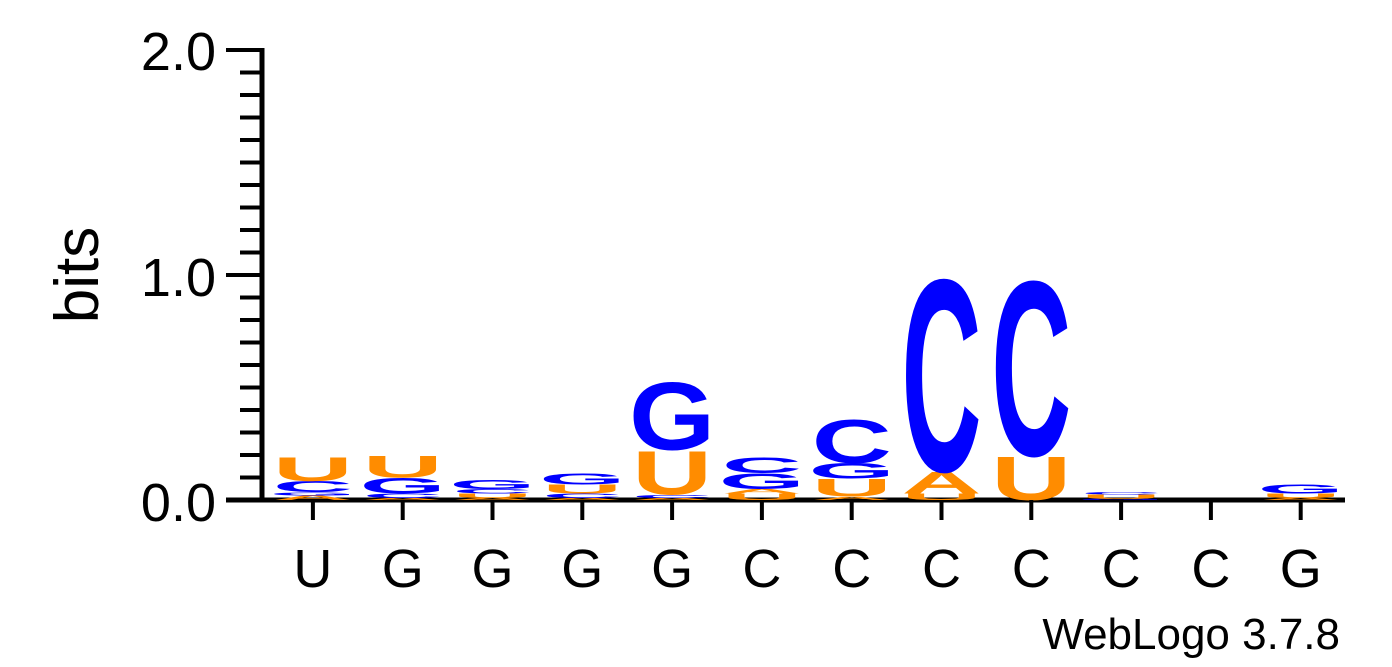 The height and width of the screenshot is (667, 1392). Describe the element at coordinates (1191, 634) in the screenshot. I see `weblogo-credit: WebLogo 3.7.8` at that location.